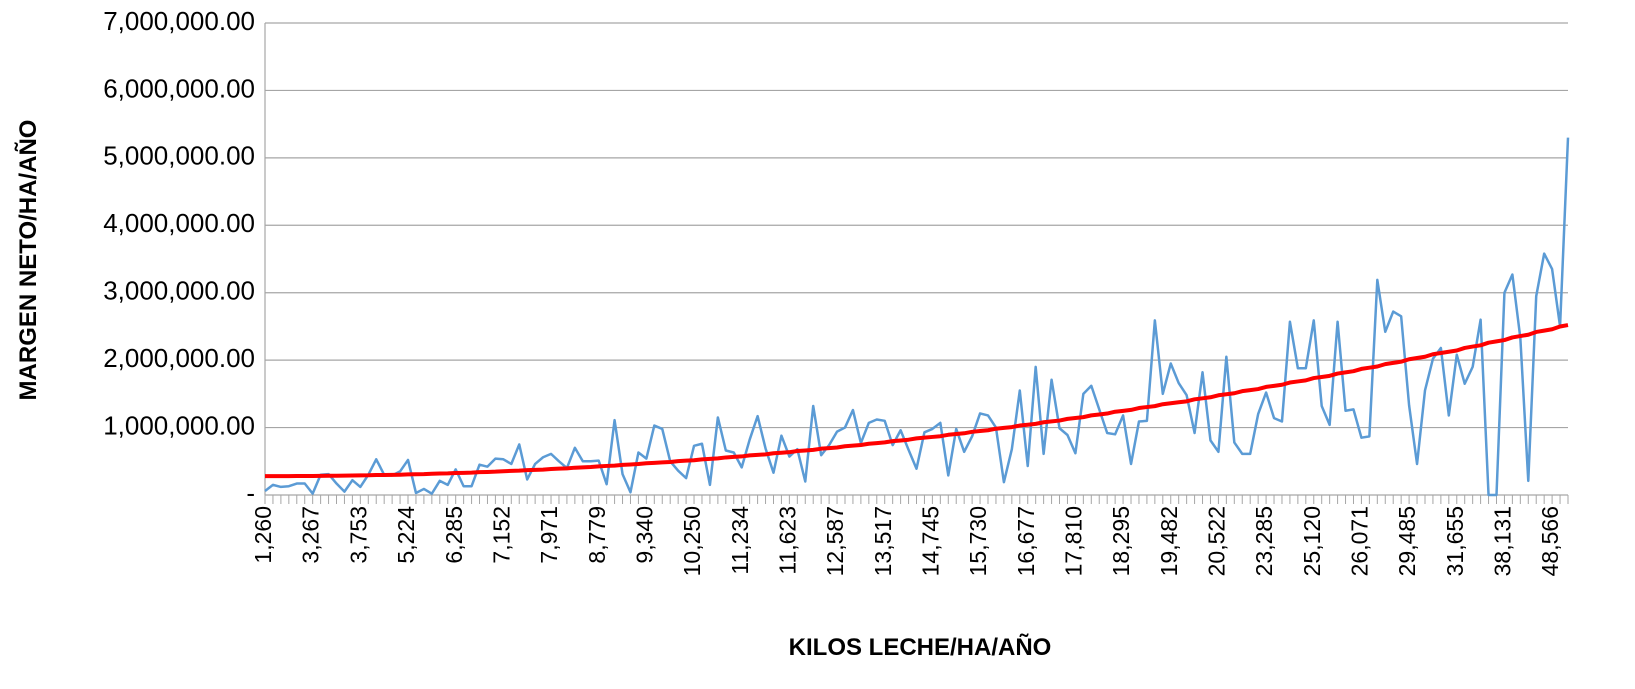 This screenshot has height=689, width=1635. What do you see at coordinates (179, 21) in the screenshot?
I see `y-tick-label: 7,000,000.00` at bounding box center [179, 21].